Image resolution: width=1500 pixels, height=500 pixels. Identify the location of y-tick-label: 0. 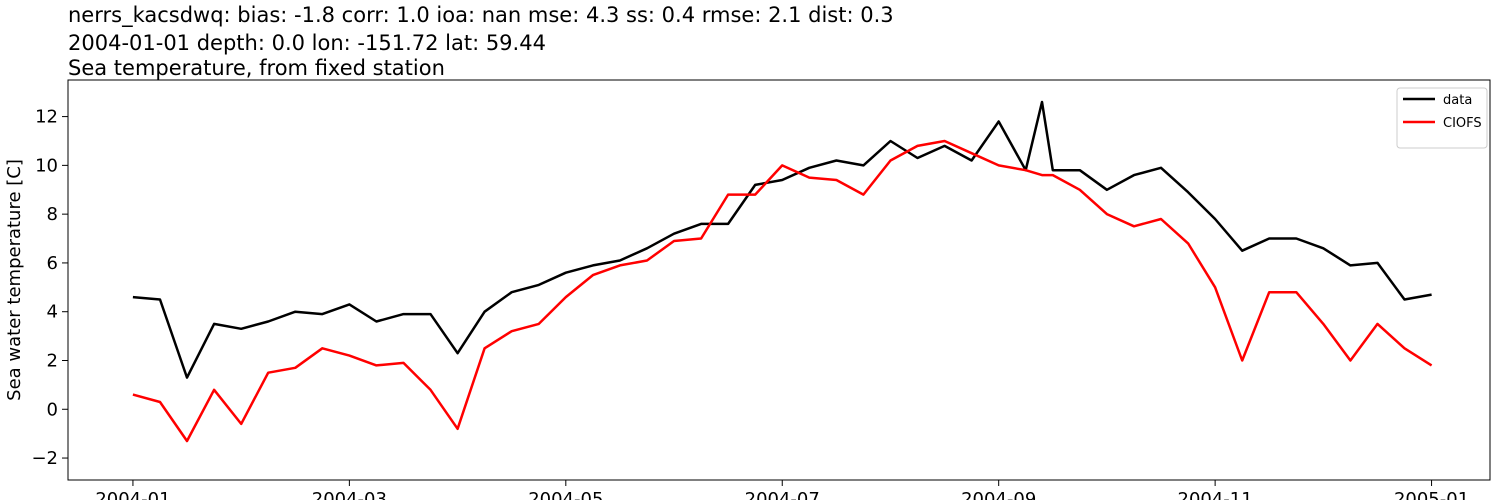
(52, 409).